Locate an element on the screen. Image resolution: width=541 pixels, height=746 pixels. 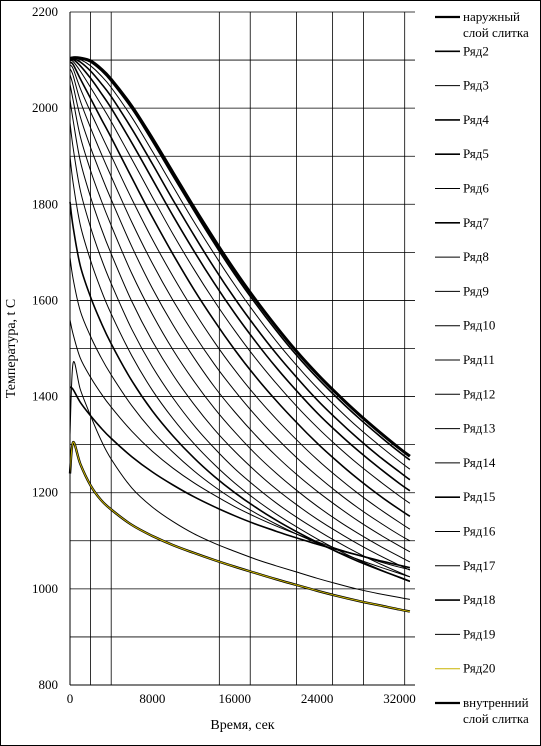
y-tick-label: 1200 is located at coordinates (45, 492).